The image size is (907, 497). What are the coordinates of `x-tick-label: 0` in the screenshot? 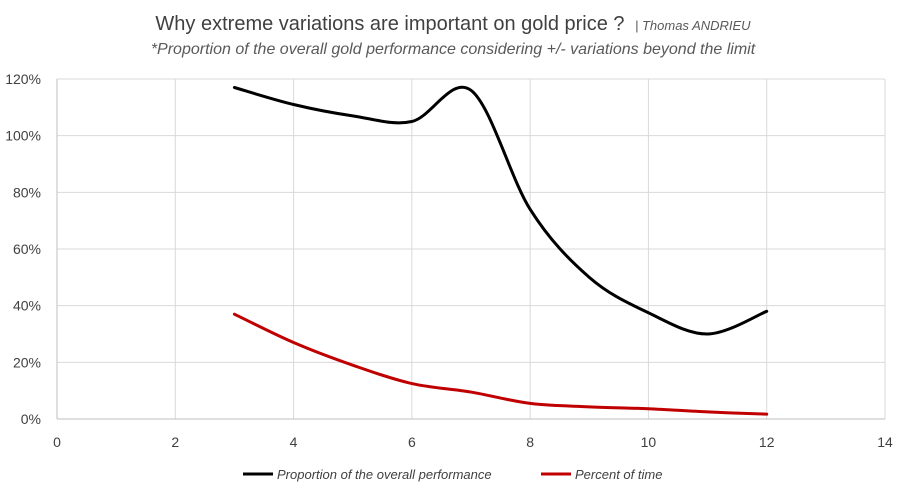 It's located at (57, 442).